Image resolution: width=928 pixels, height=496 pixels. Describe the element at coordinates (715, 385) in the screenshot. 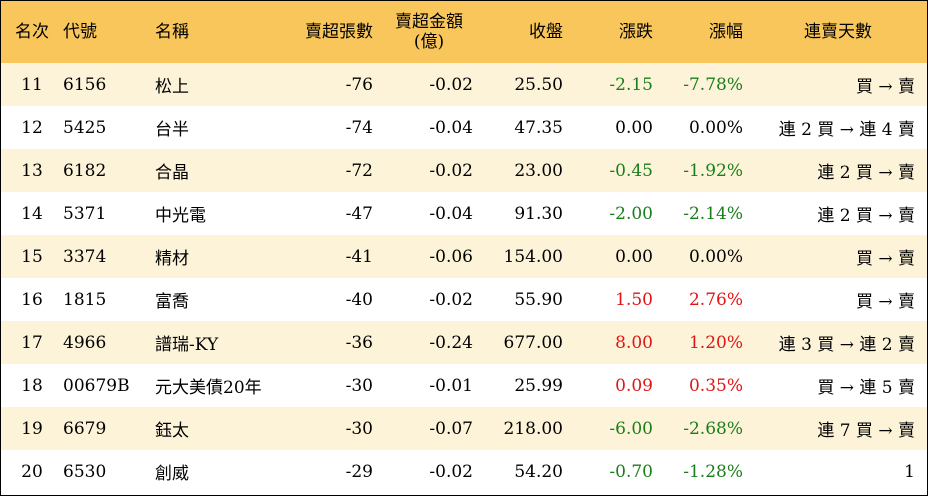

I see `cell-change-pct: 0.35%` at that location.